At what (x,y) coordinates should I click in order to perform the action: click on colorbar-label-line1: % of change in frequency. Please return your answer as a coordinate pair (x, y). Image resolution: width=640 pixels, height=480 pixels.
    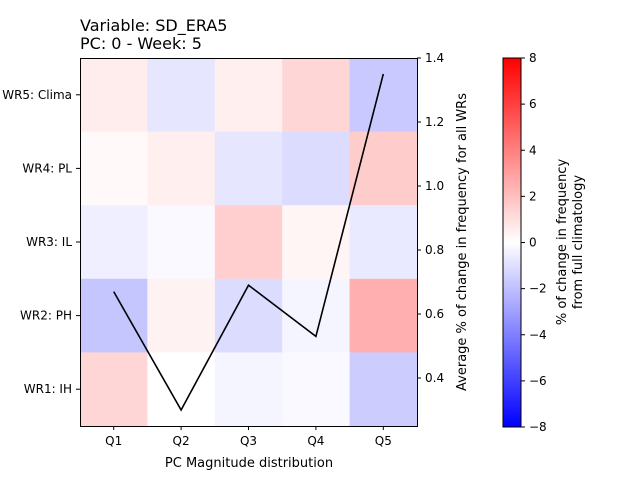
    Looking at the image, I should click on (562, 242).